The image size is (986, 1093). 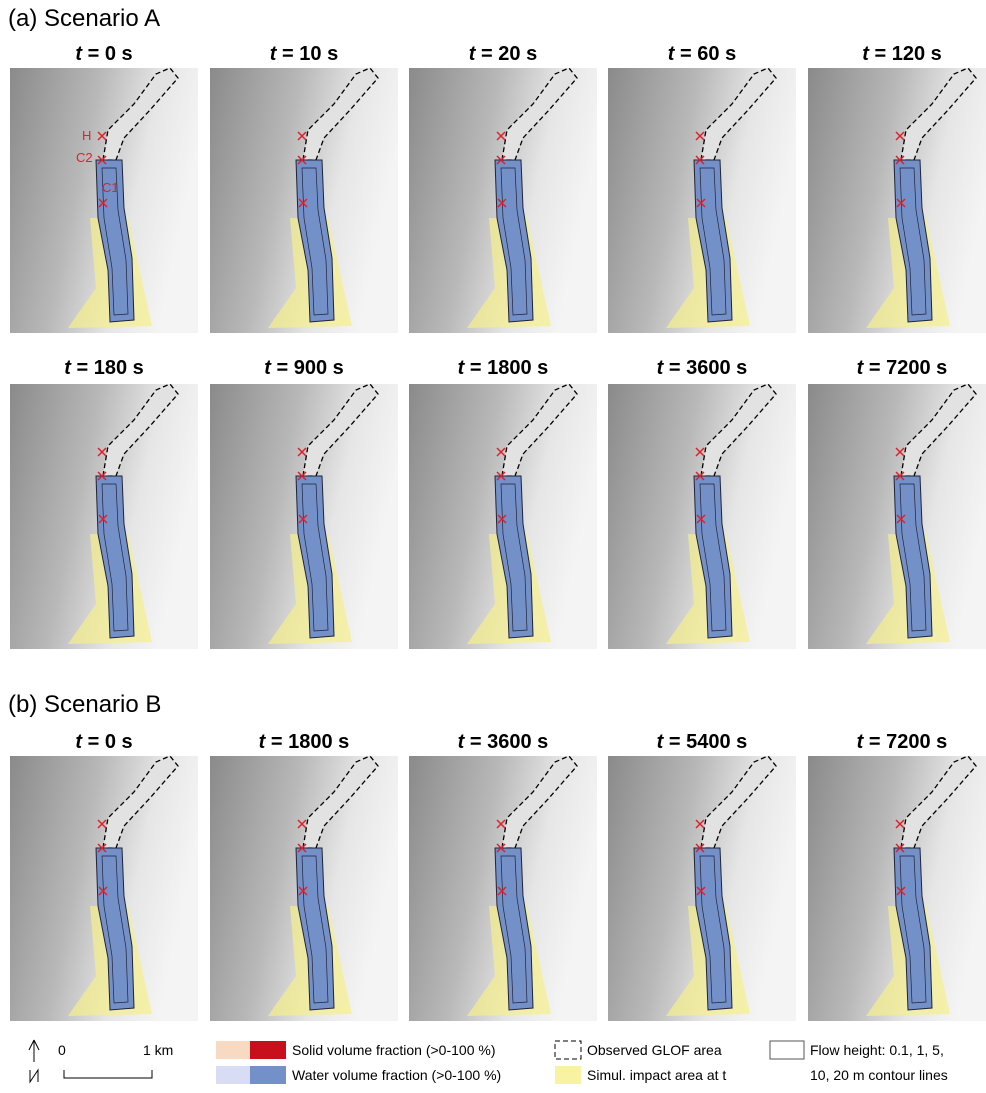 What do you see at coordinates (307, 54) in the screenshot?
I see `time-label: = 10 s` at bounding box center [307, 54].